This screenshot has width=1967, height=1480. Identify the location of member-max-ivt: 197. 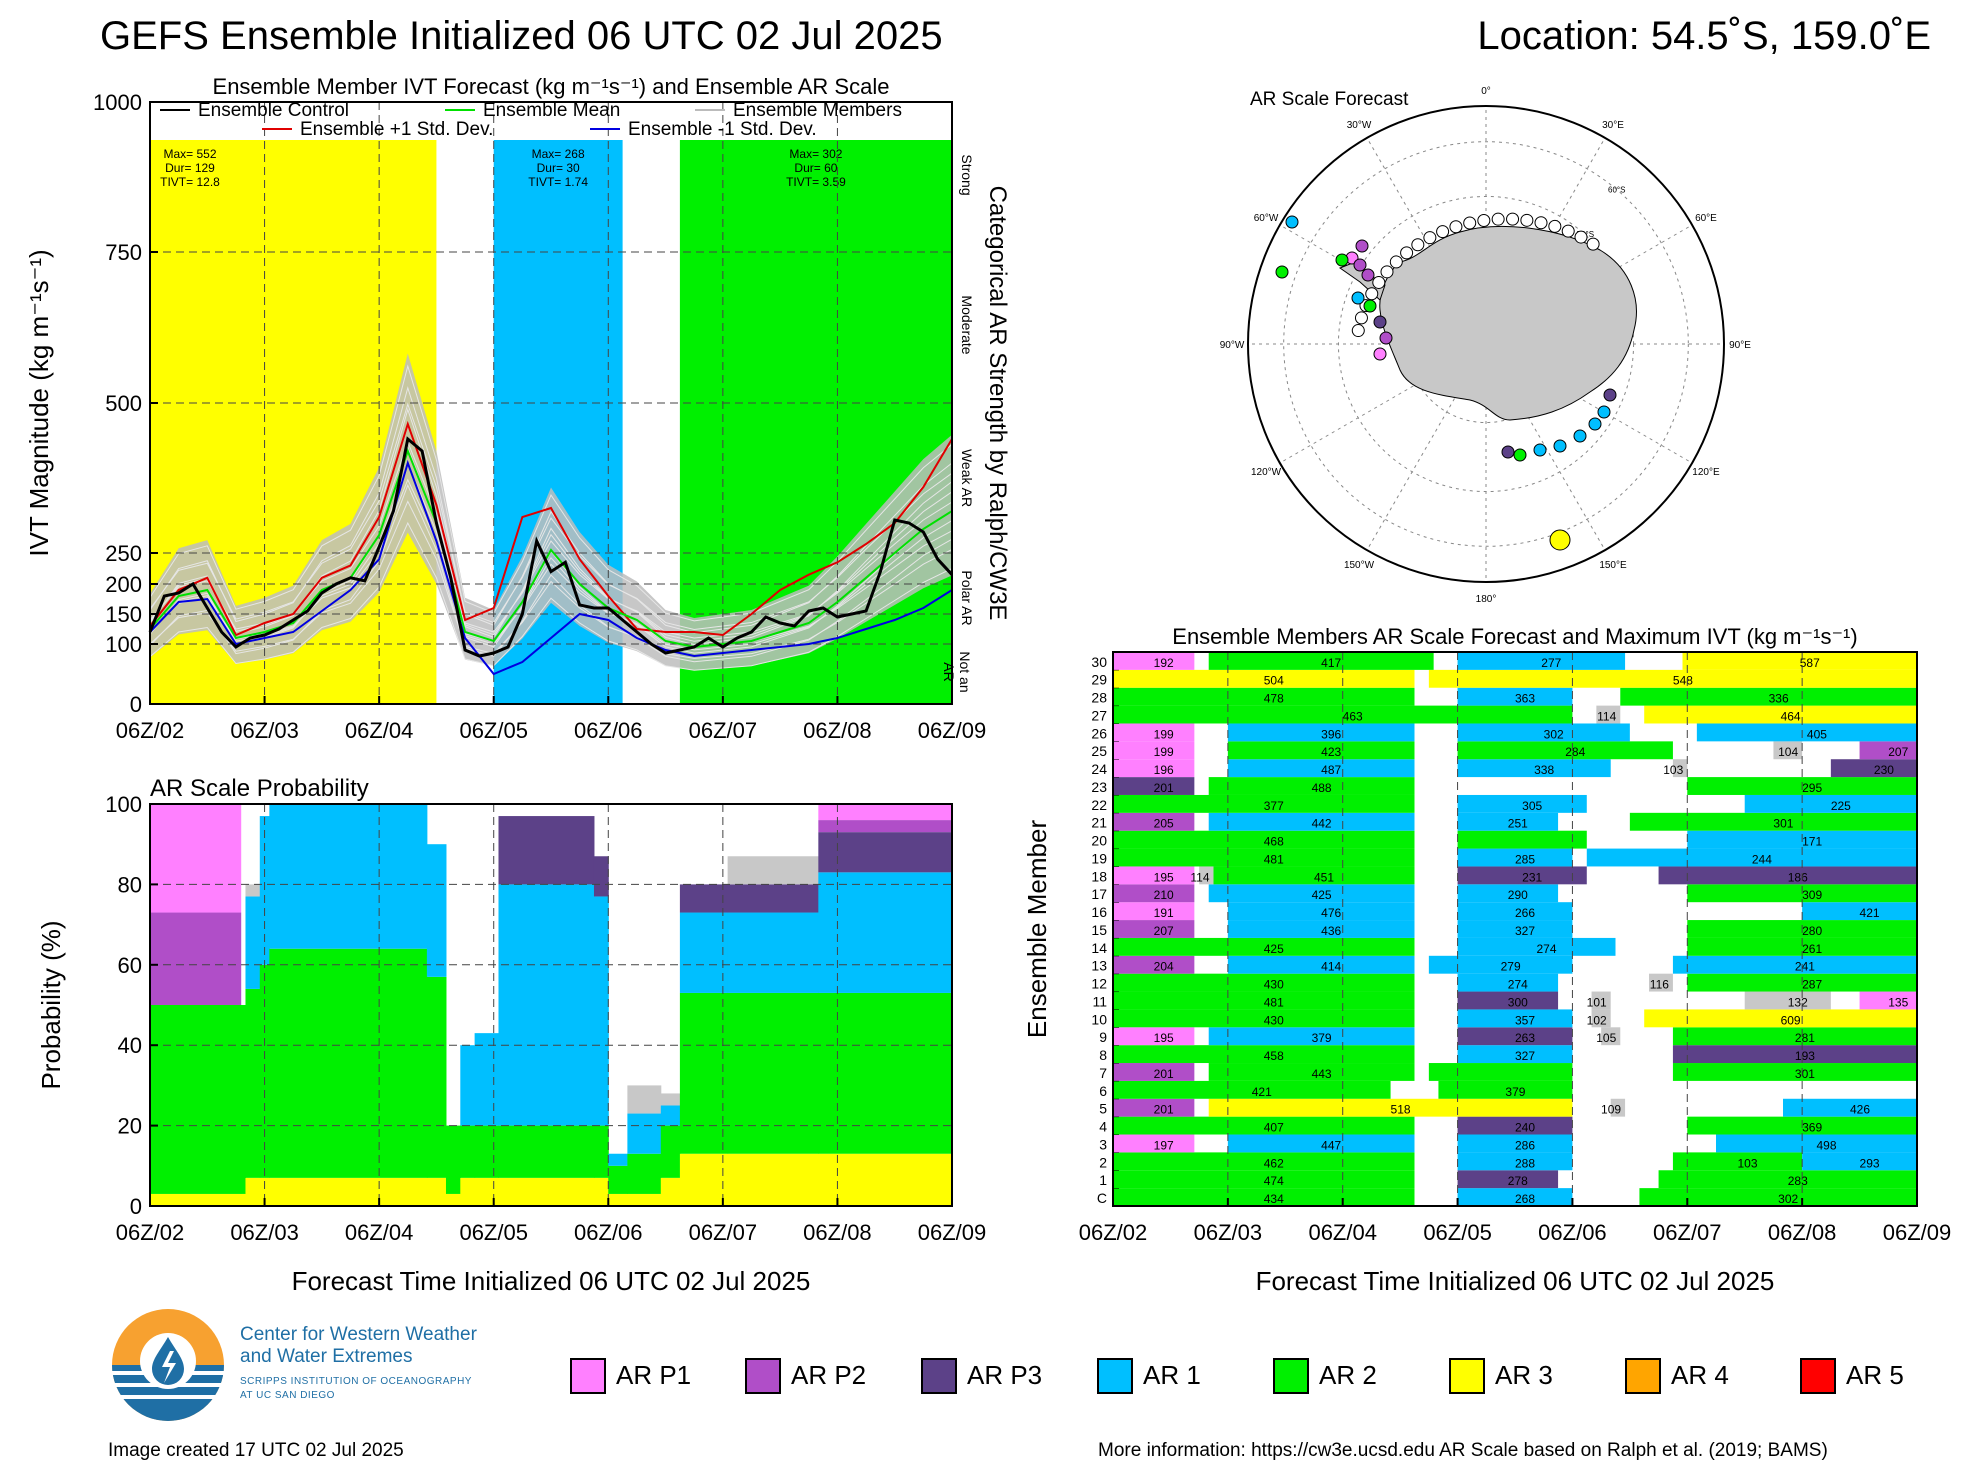
(1164, 1145).